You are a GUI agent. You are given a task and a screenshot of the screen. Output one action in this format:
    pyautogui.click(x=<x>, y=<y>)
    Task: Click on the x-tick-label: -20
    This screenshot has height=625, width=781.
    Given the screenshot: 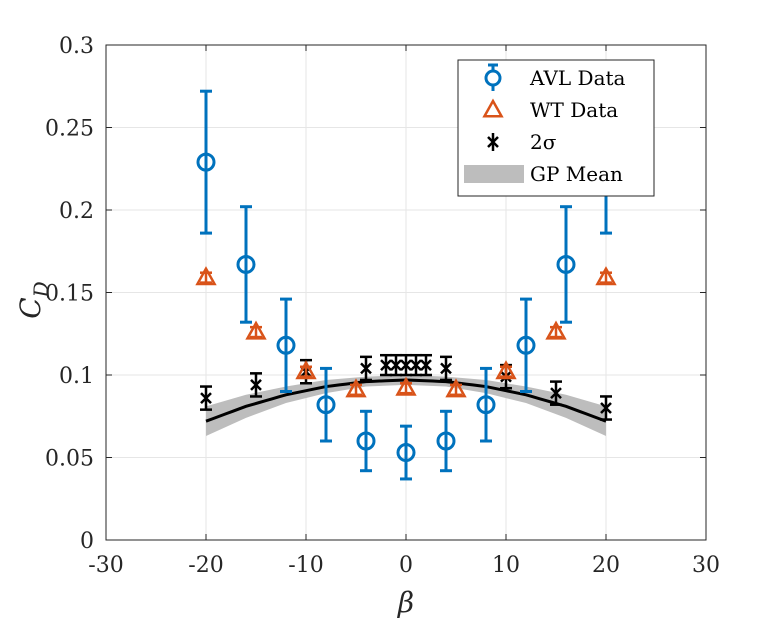 What is the action you would take?
    pyautogui.click(x=205, y=565)
    